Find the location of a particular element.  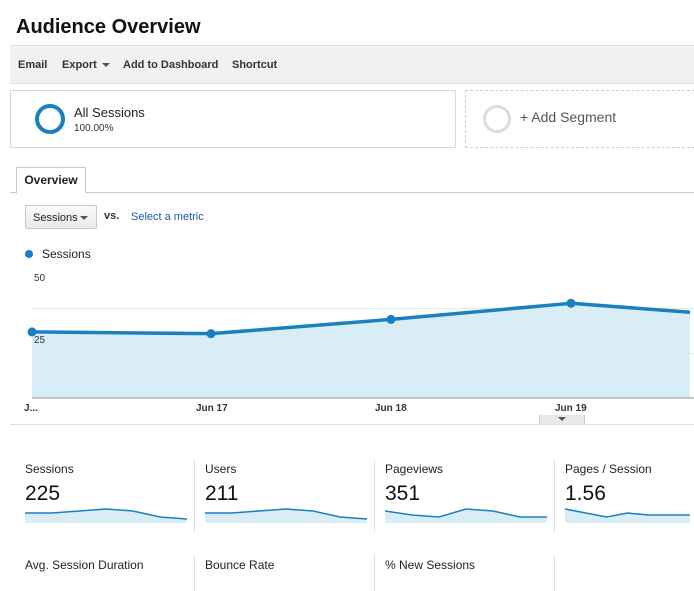

add-segment-button: + Add Segment is located at coordinates (579, 119).